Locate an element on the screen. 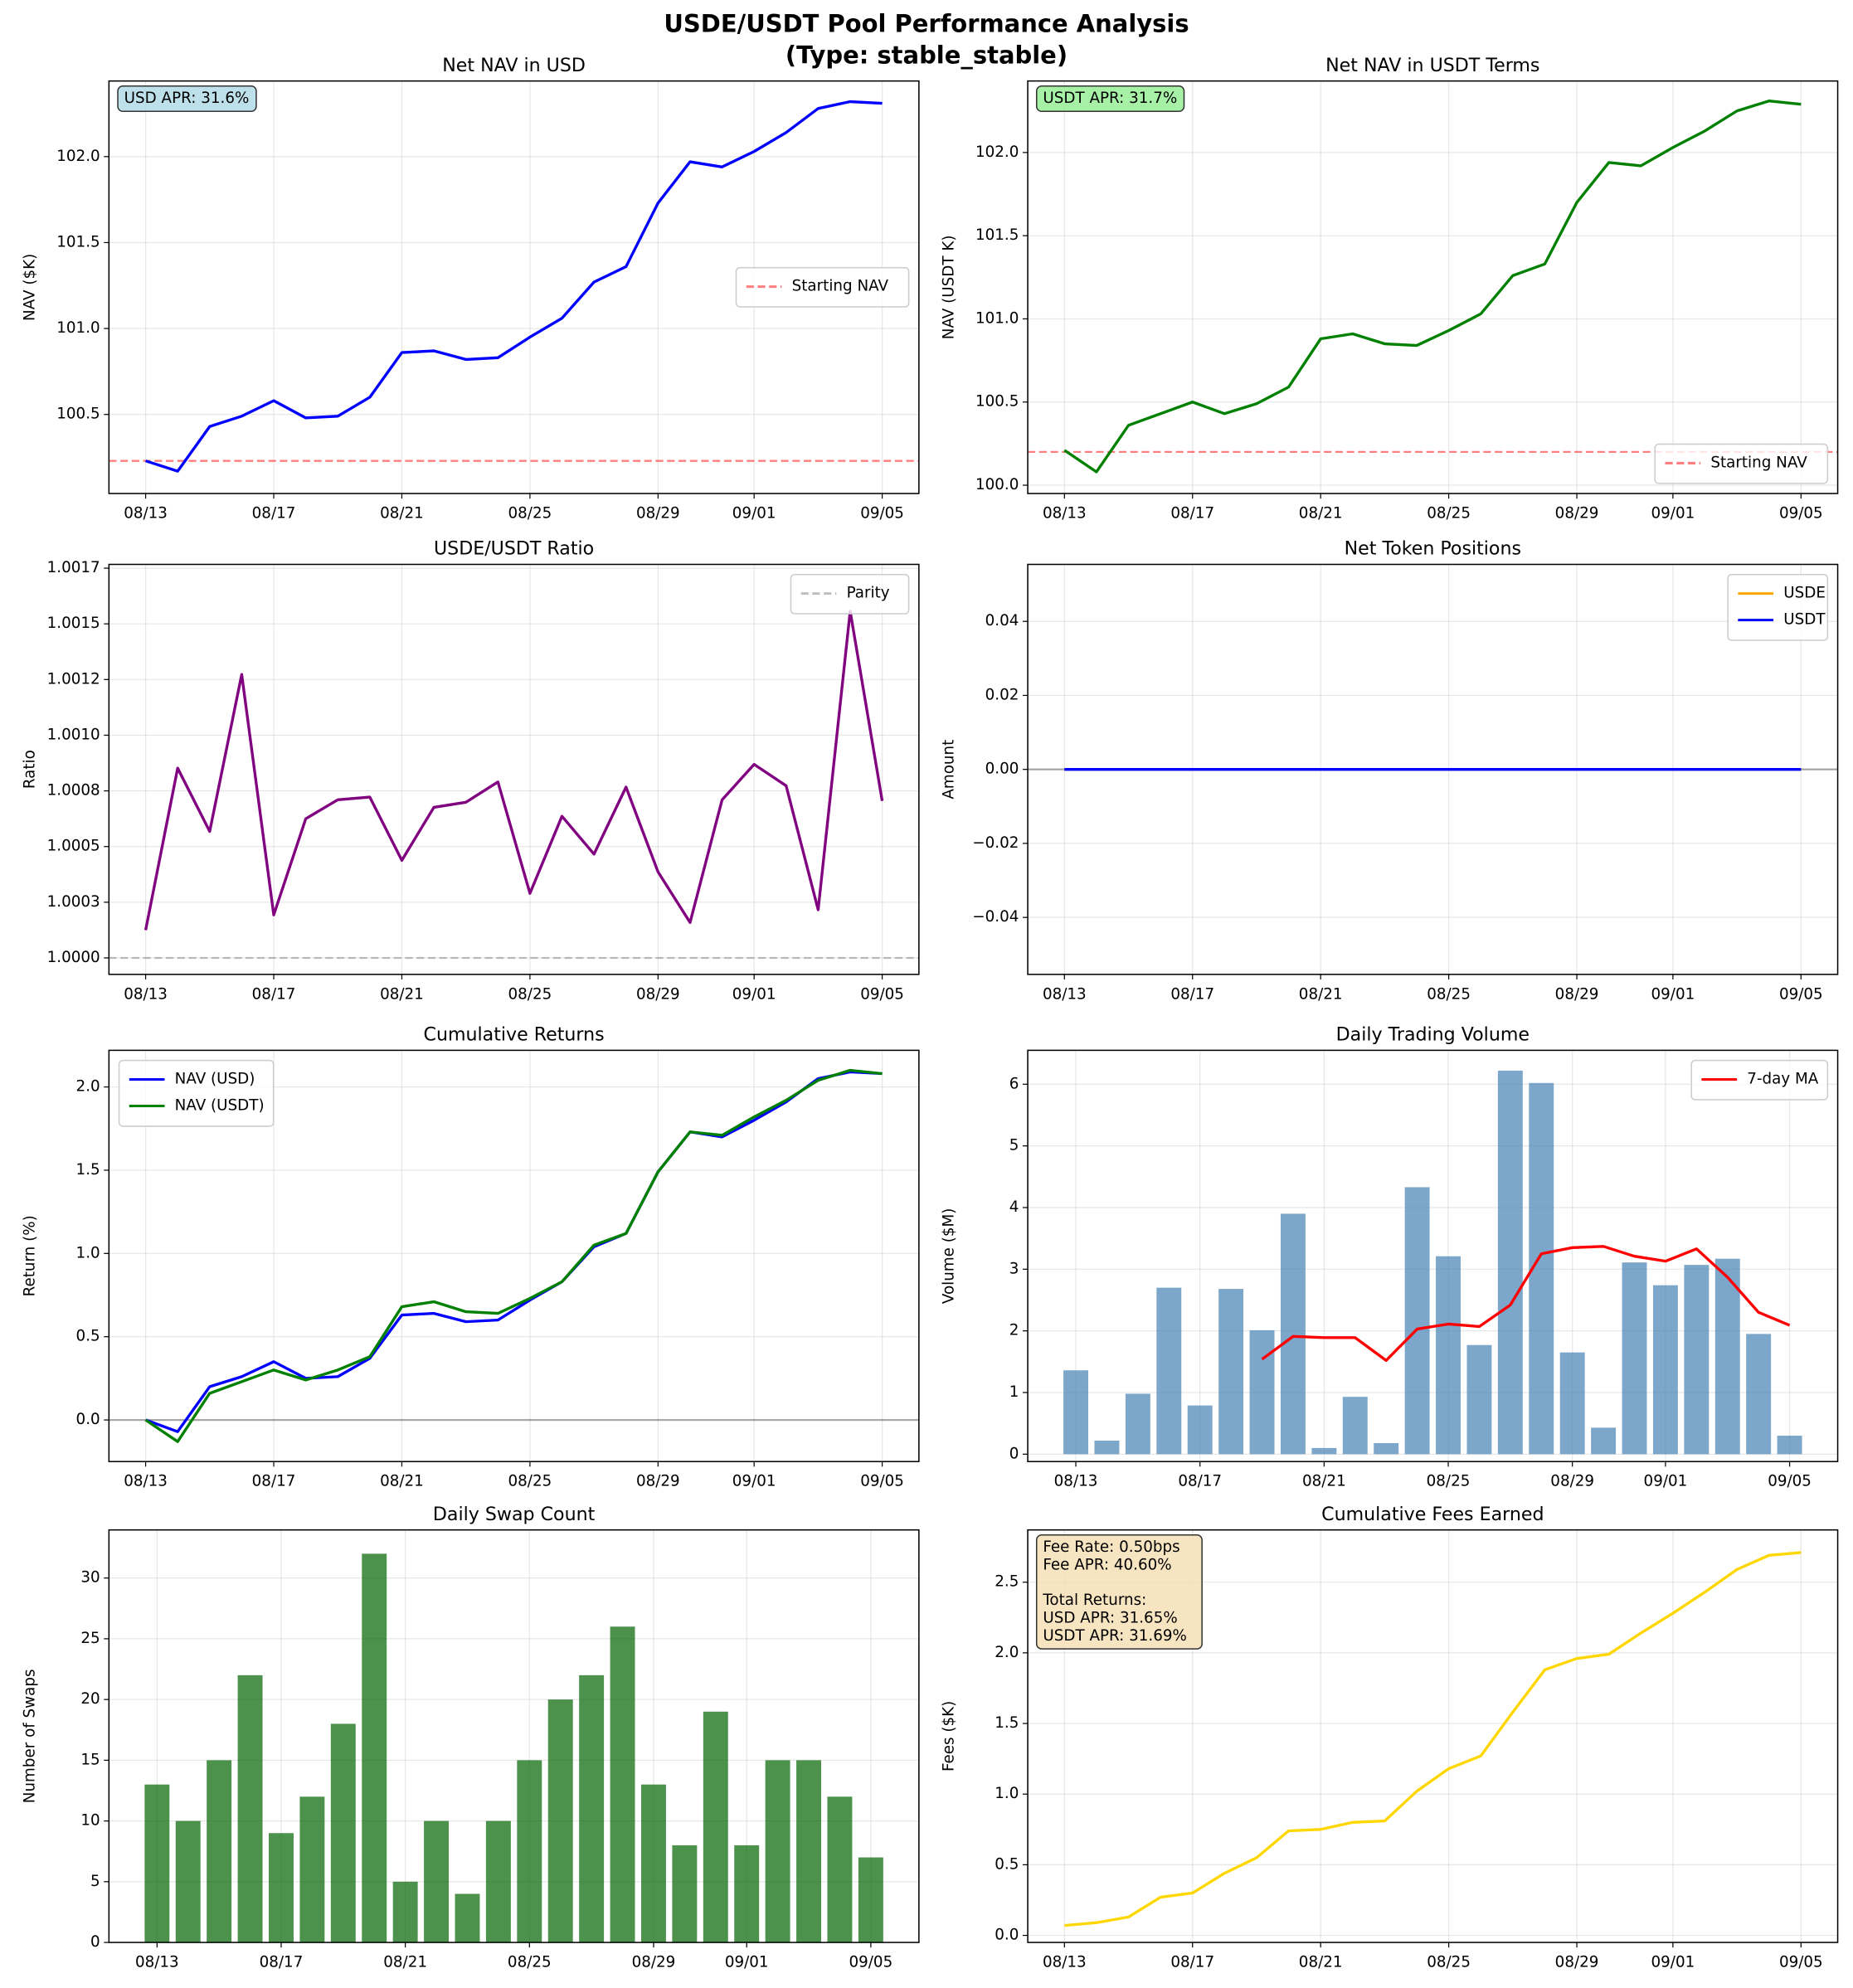  y-axis-label: Volume ($M) is located at coordinates (948, 1256).